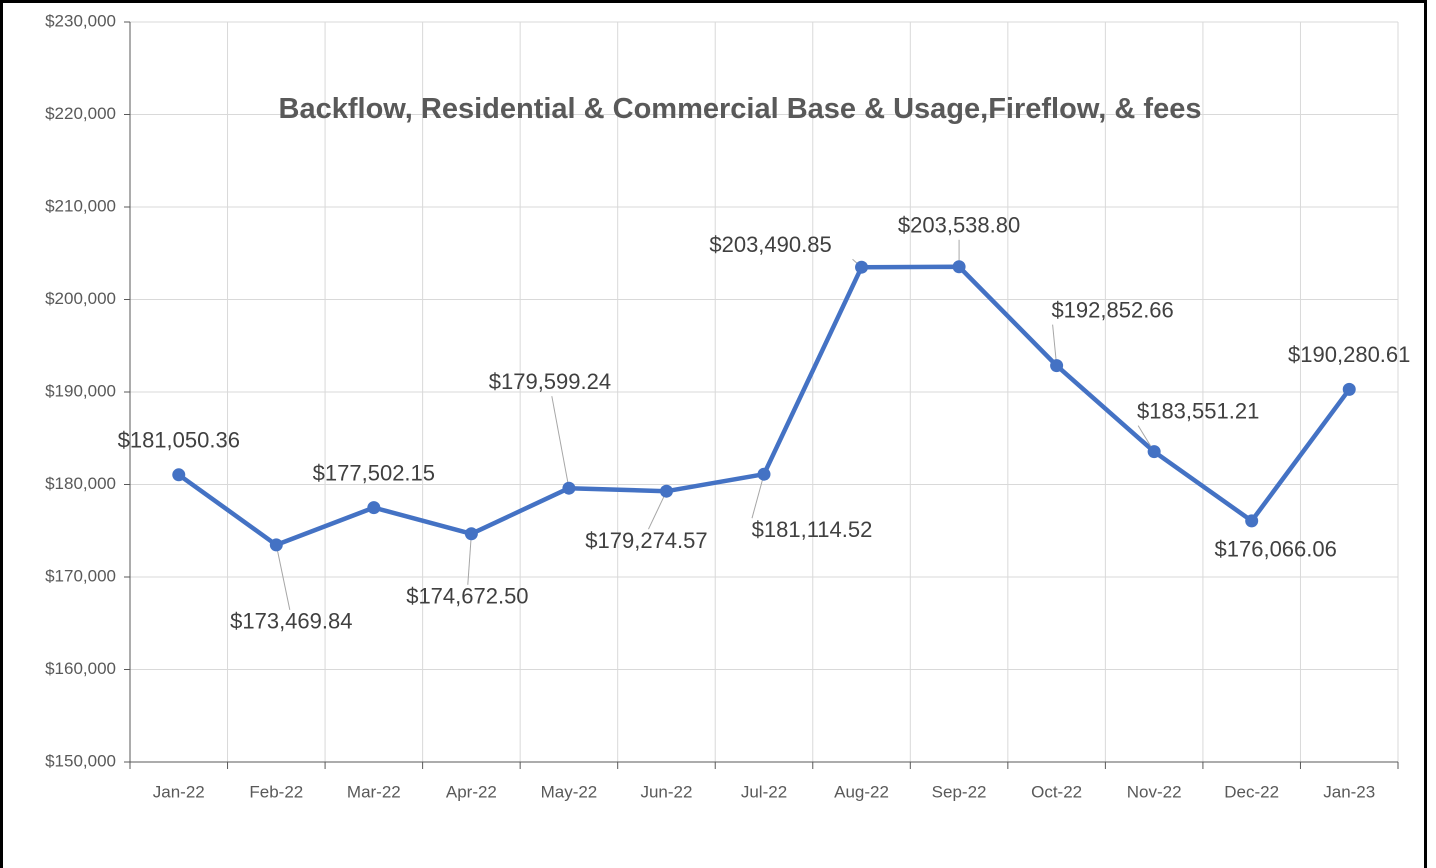 This screenshot has width=1436, height=868. I want to click on x-tick-label: Jun-22, so click(666, 791).